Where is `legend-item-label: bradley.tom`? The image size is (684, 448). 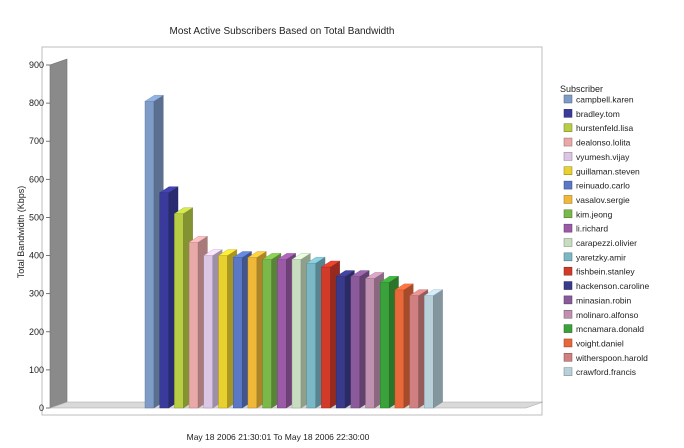
legend-item-label: bradley.tom is located at coordinates (598, 114).